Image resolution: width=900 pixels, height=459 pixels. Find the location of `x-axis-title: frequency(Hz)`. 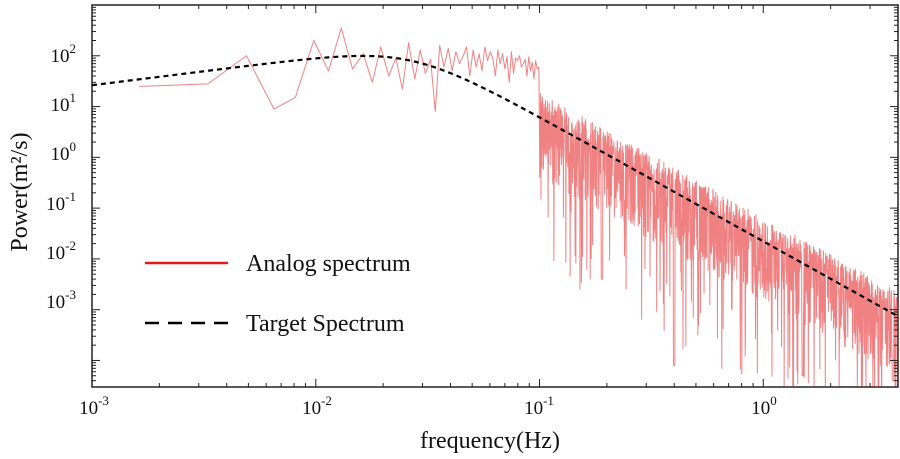

x-axis-title: frequency(Hz) is located at coordinates (490, 441).